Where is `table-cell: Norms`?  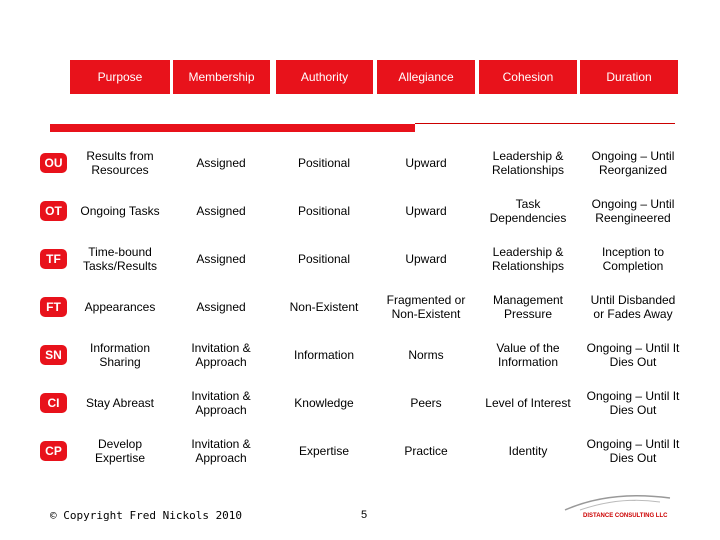
table-cell: Norms is located at coordinates (426, 355).